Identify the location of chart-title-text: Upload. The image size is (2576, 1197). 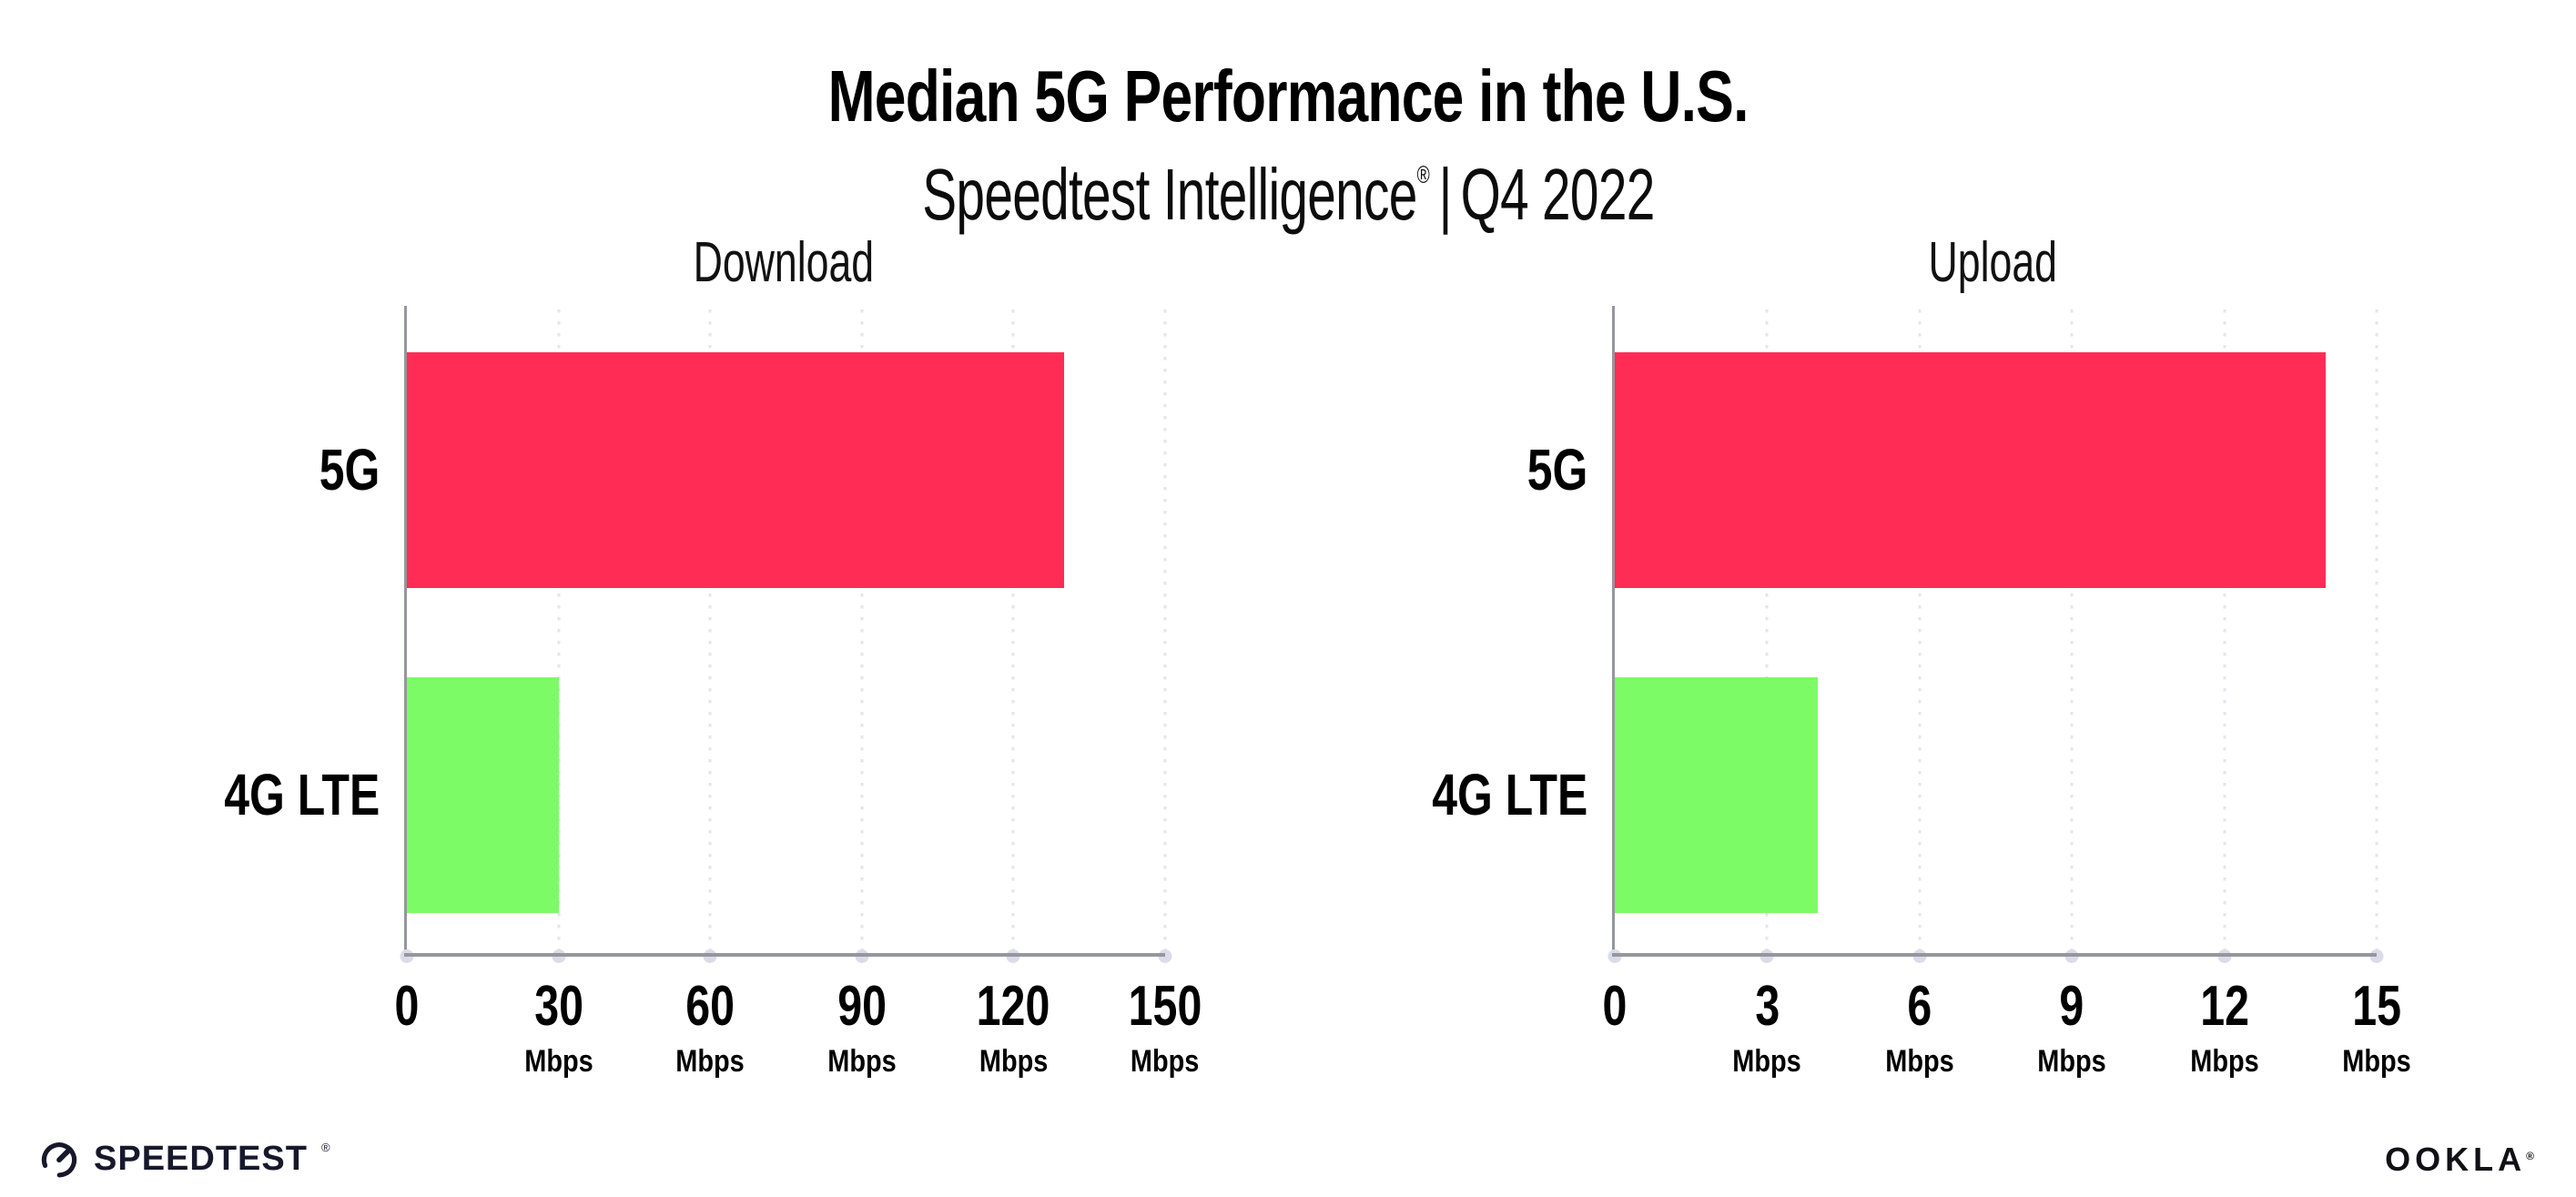
(1993, 262).